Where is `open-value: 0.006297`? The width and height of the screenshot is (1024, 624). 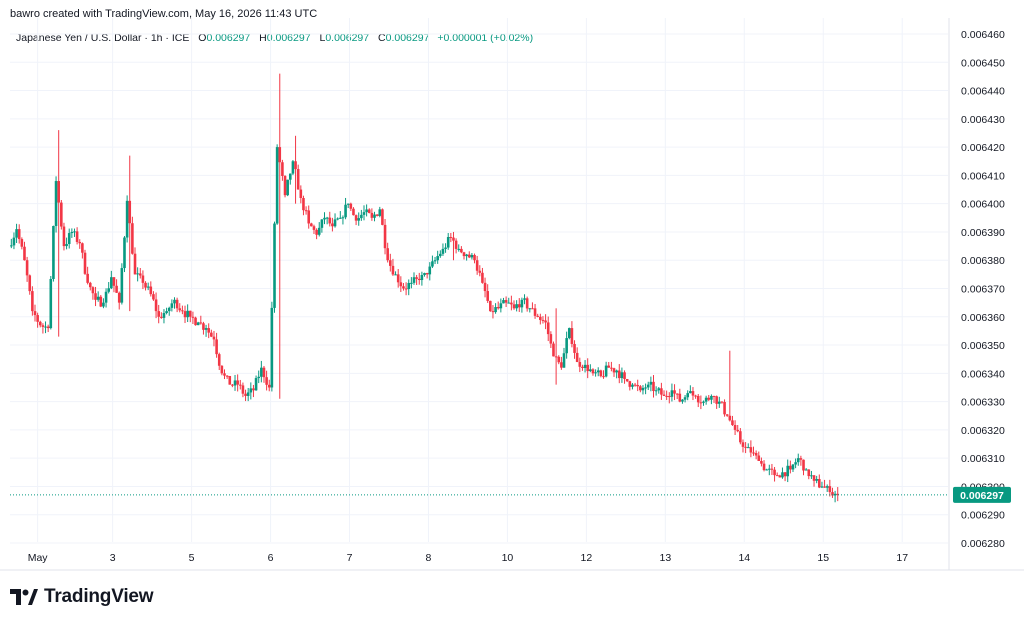 open-value: 0.006297 is located at coordinates (228, 38).